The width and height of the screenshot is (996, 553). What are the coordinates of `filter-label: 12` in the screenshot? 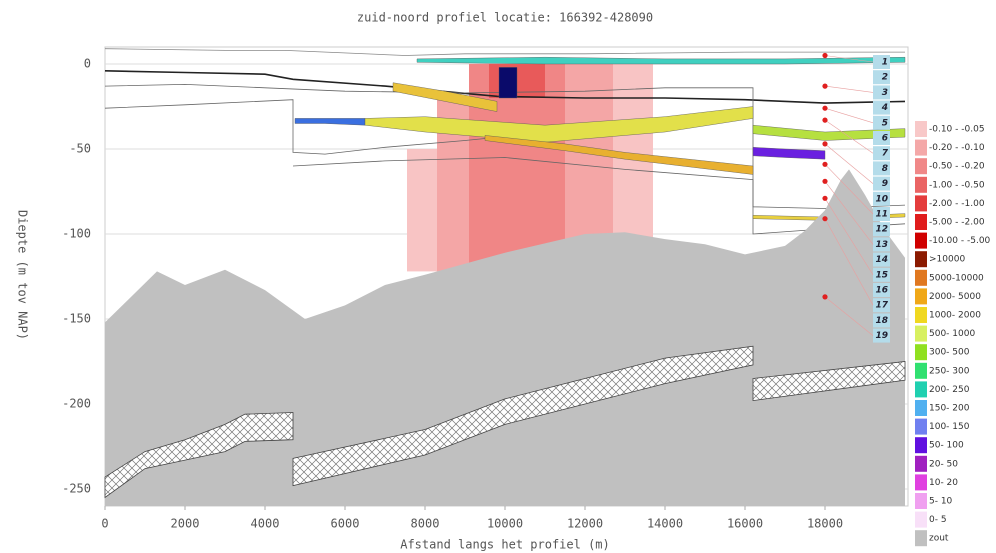 It's located at (881, 230).